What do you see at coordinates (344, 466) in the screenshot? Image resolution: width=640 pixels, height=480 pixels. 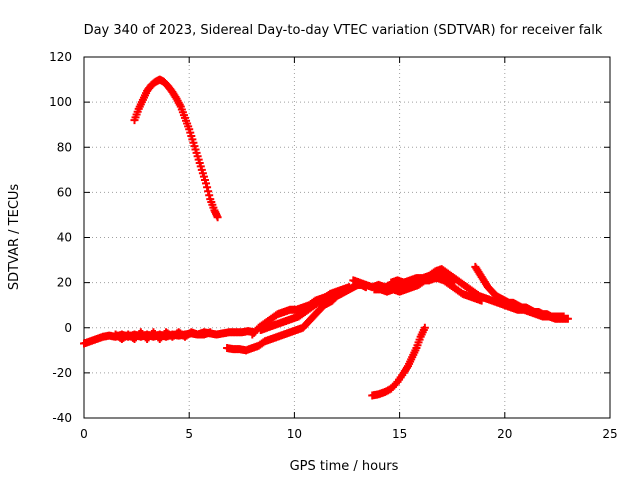 I see `x-axis-title: GPS time / hours` at bounding box center [344, 466].